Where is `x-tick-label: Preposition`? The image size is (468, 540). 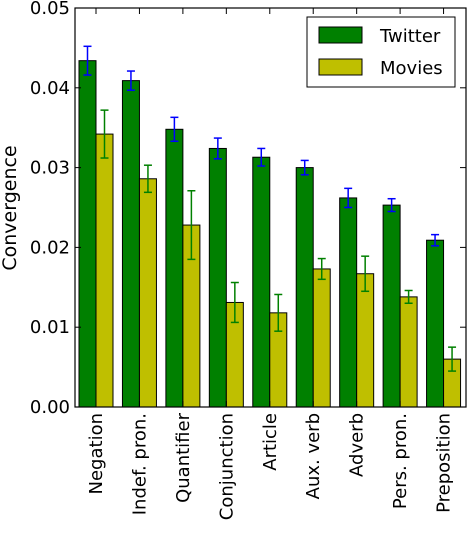
x-tick-label: Preposition is located at coordinates (444, 463).